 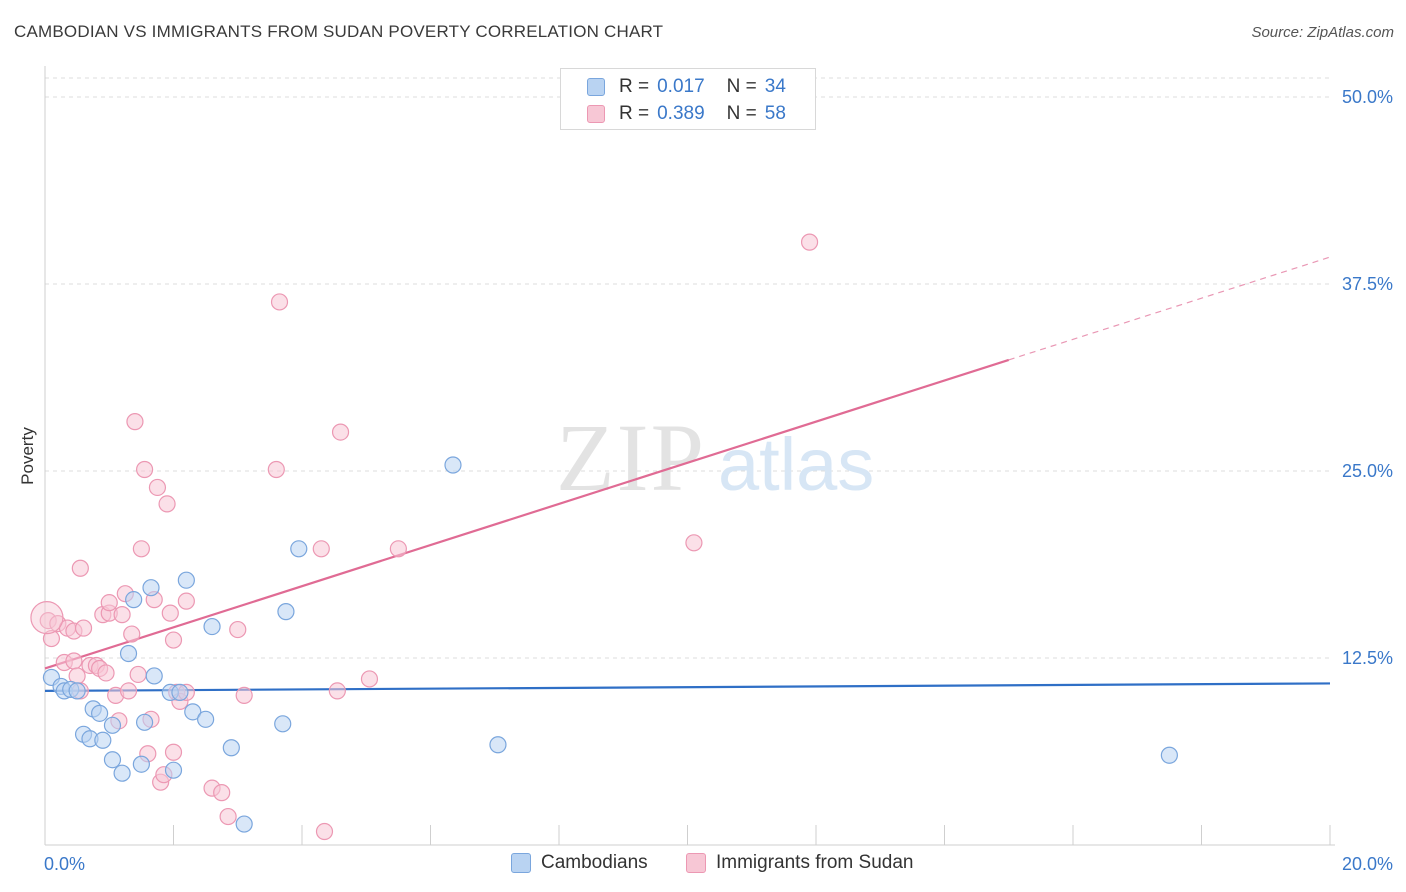 What do you see at coordinates (681, 86) in the screenshot?
I see `legend-r-value: 0.017` at bounding box center [681, 86].